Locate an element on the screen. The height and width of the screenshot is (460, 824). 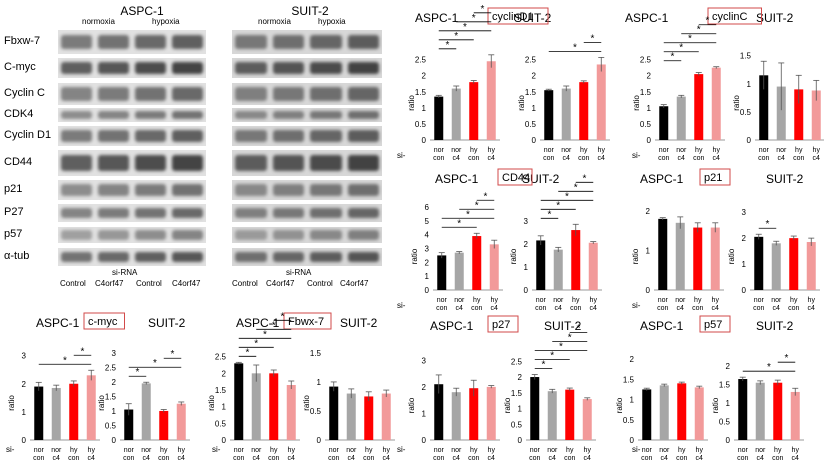
blot-row-label: C-myc is located at coordinates (20, 67).